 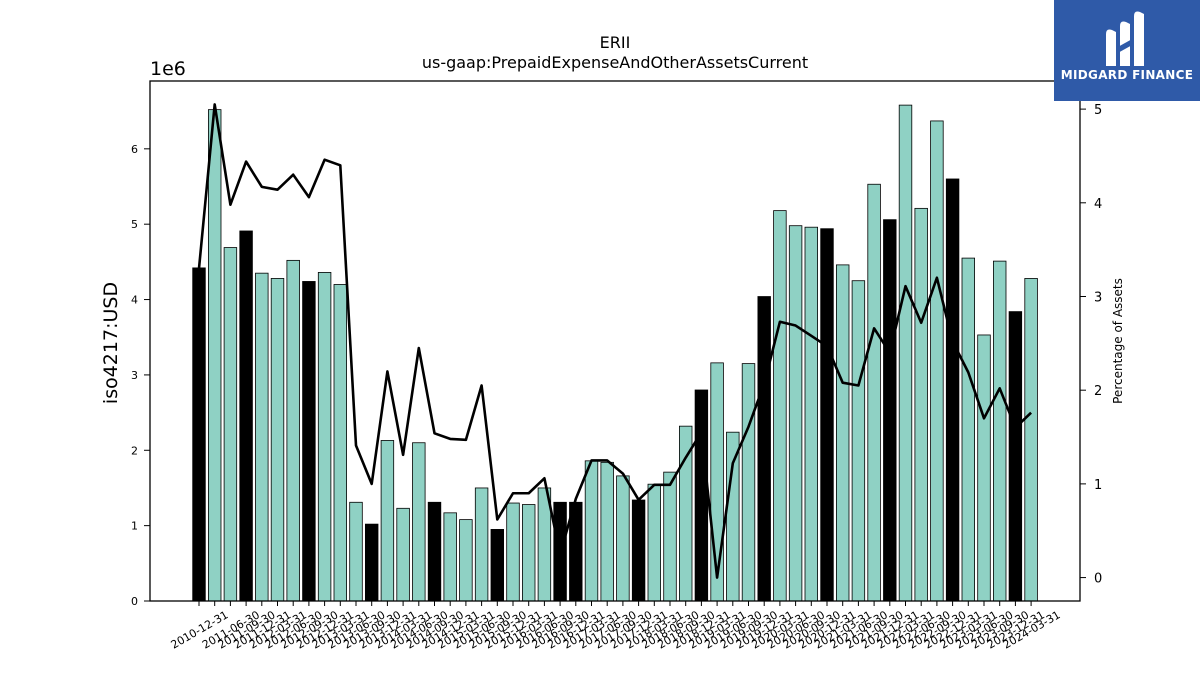 I want to click on y2-tick-label: 3, so click(x=1098, y=297).